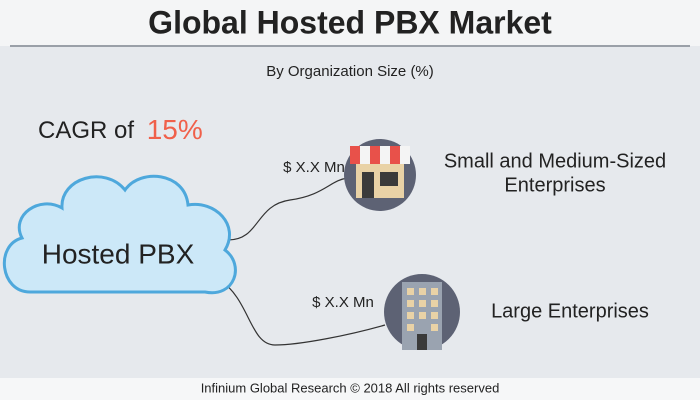  I want to click on footer-bar, so click(350, 389).